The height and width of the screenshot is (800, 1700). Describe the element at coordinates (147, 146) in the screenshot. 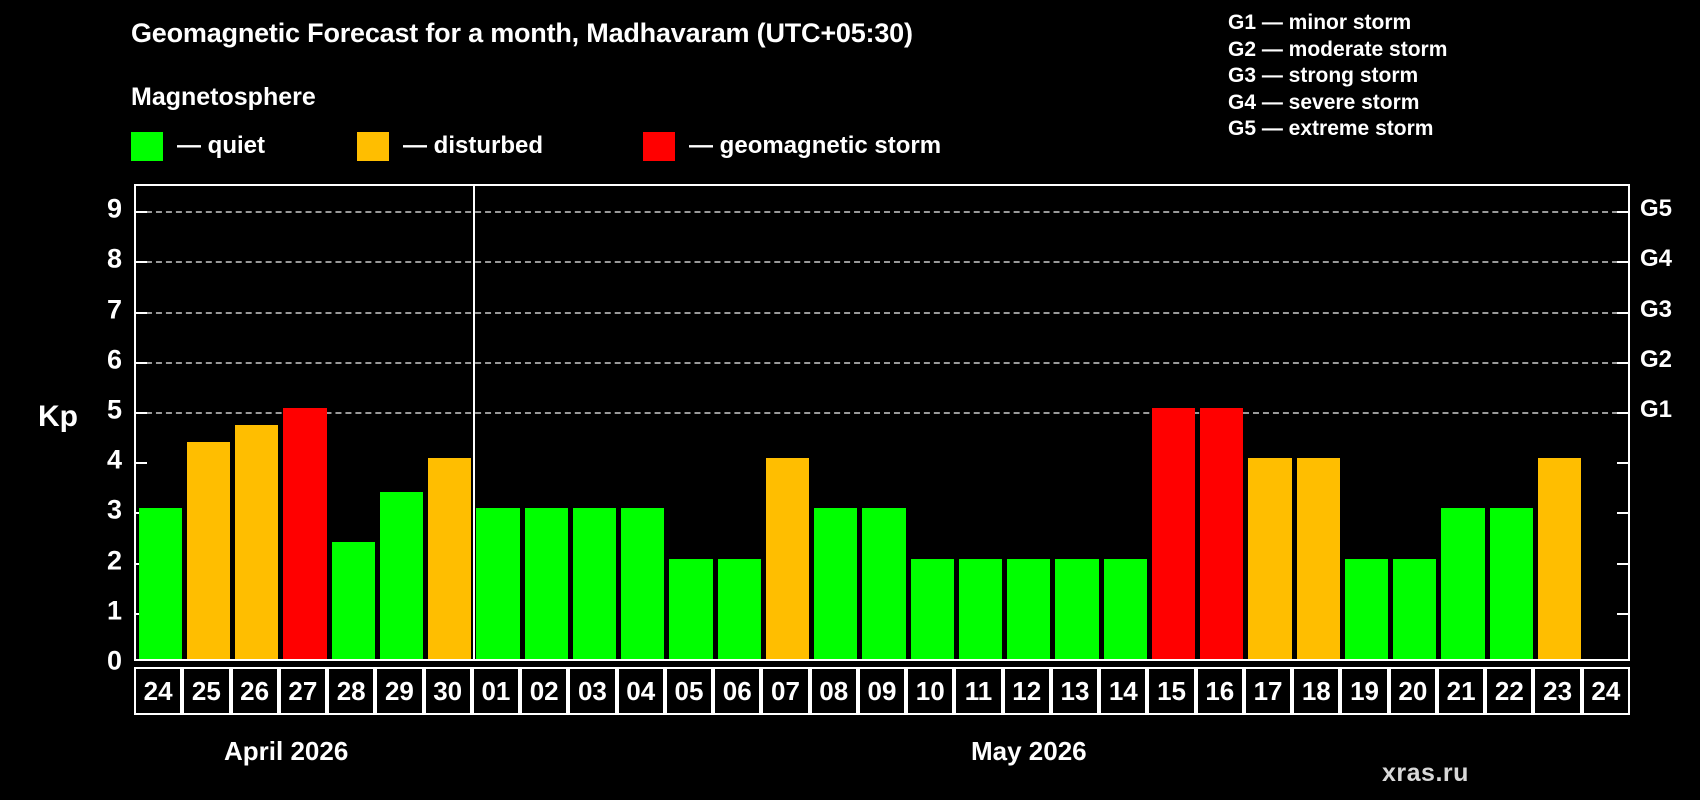

I see `legend-swatch-quiet` at that location.